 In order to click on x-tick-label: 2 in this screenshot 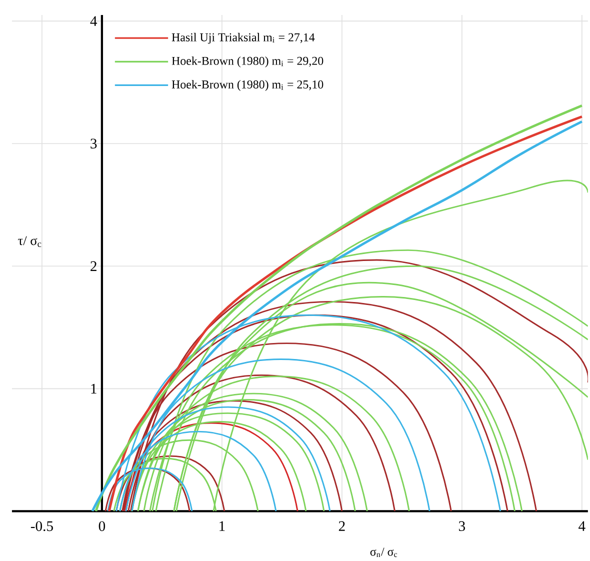, I will do `click(341, 525)`.